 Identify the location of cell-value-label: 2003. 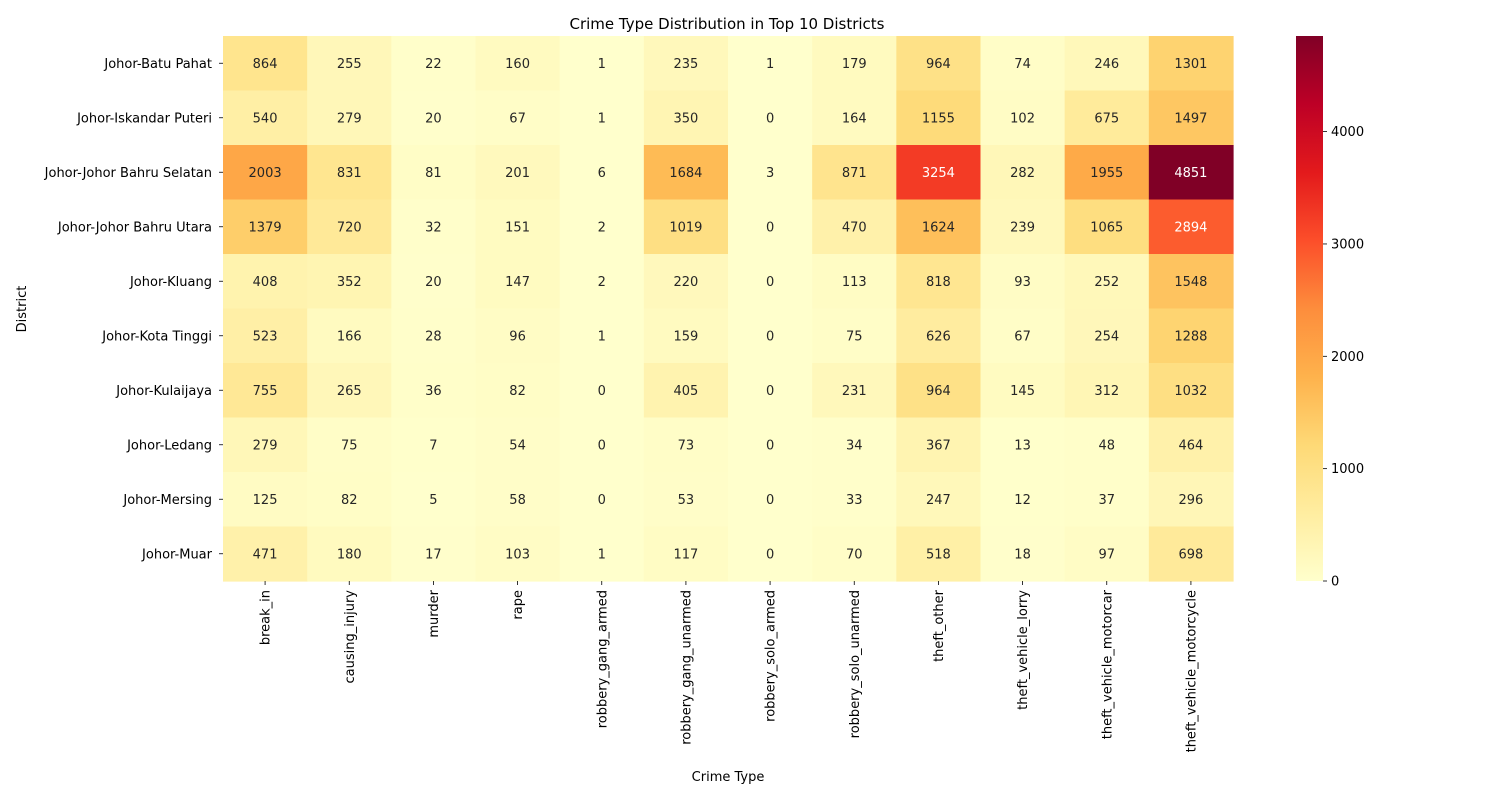
(265, 173).